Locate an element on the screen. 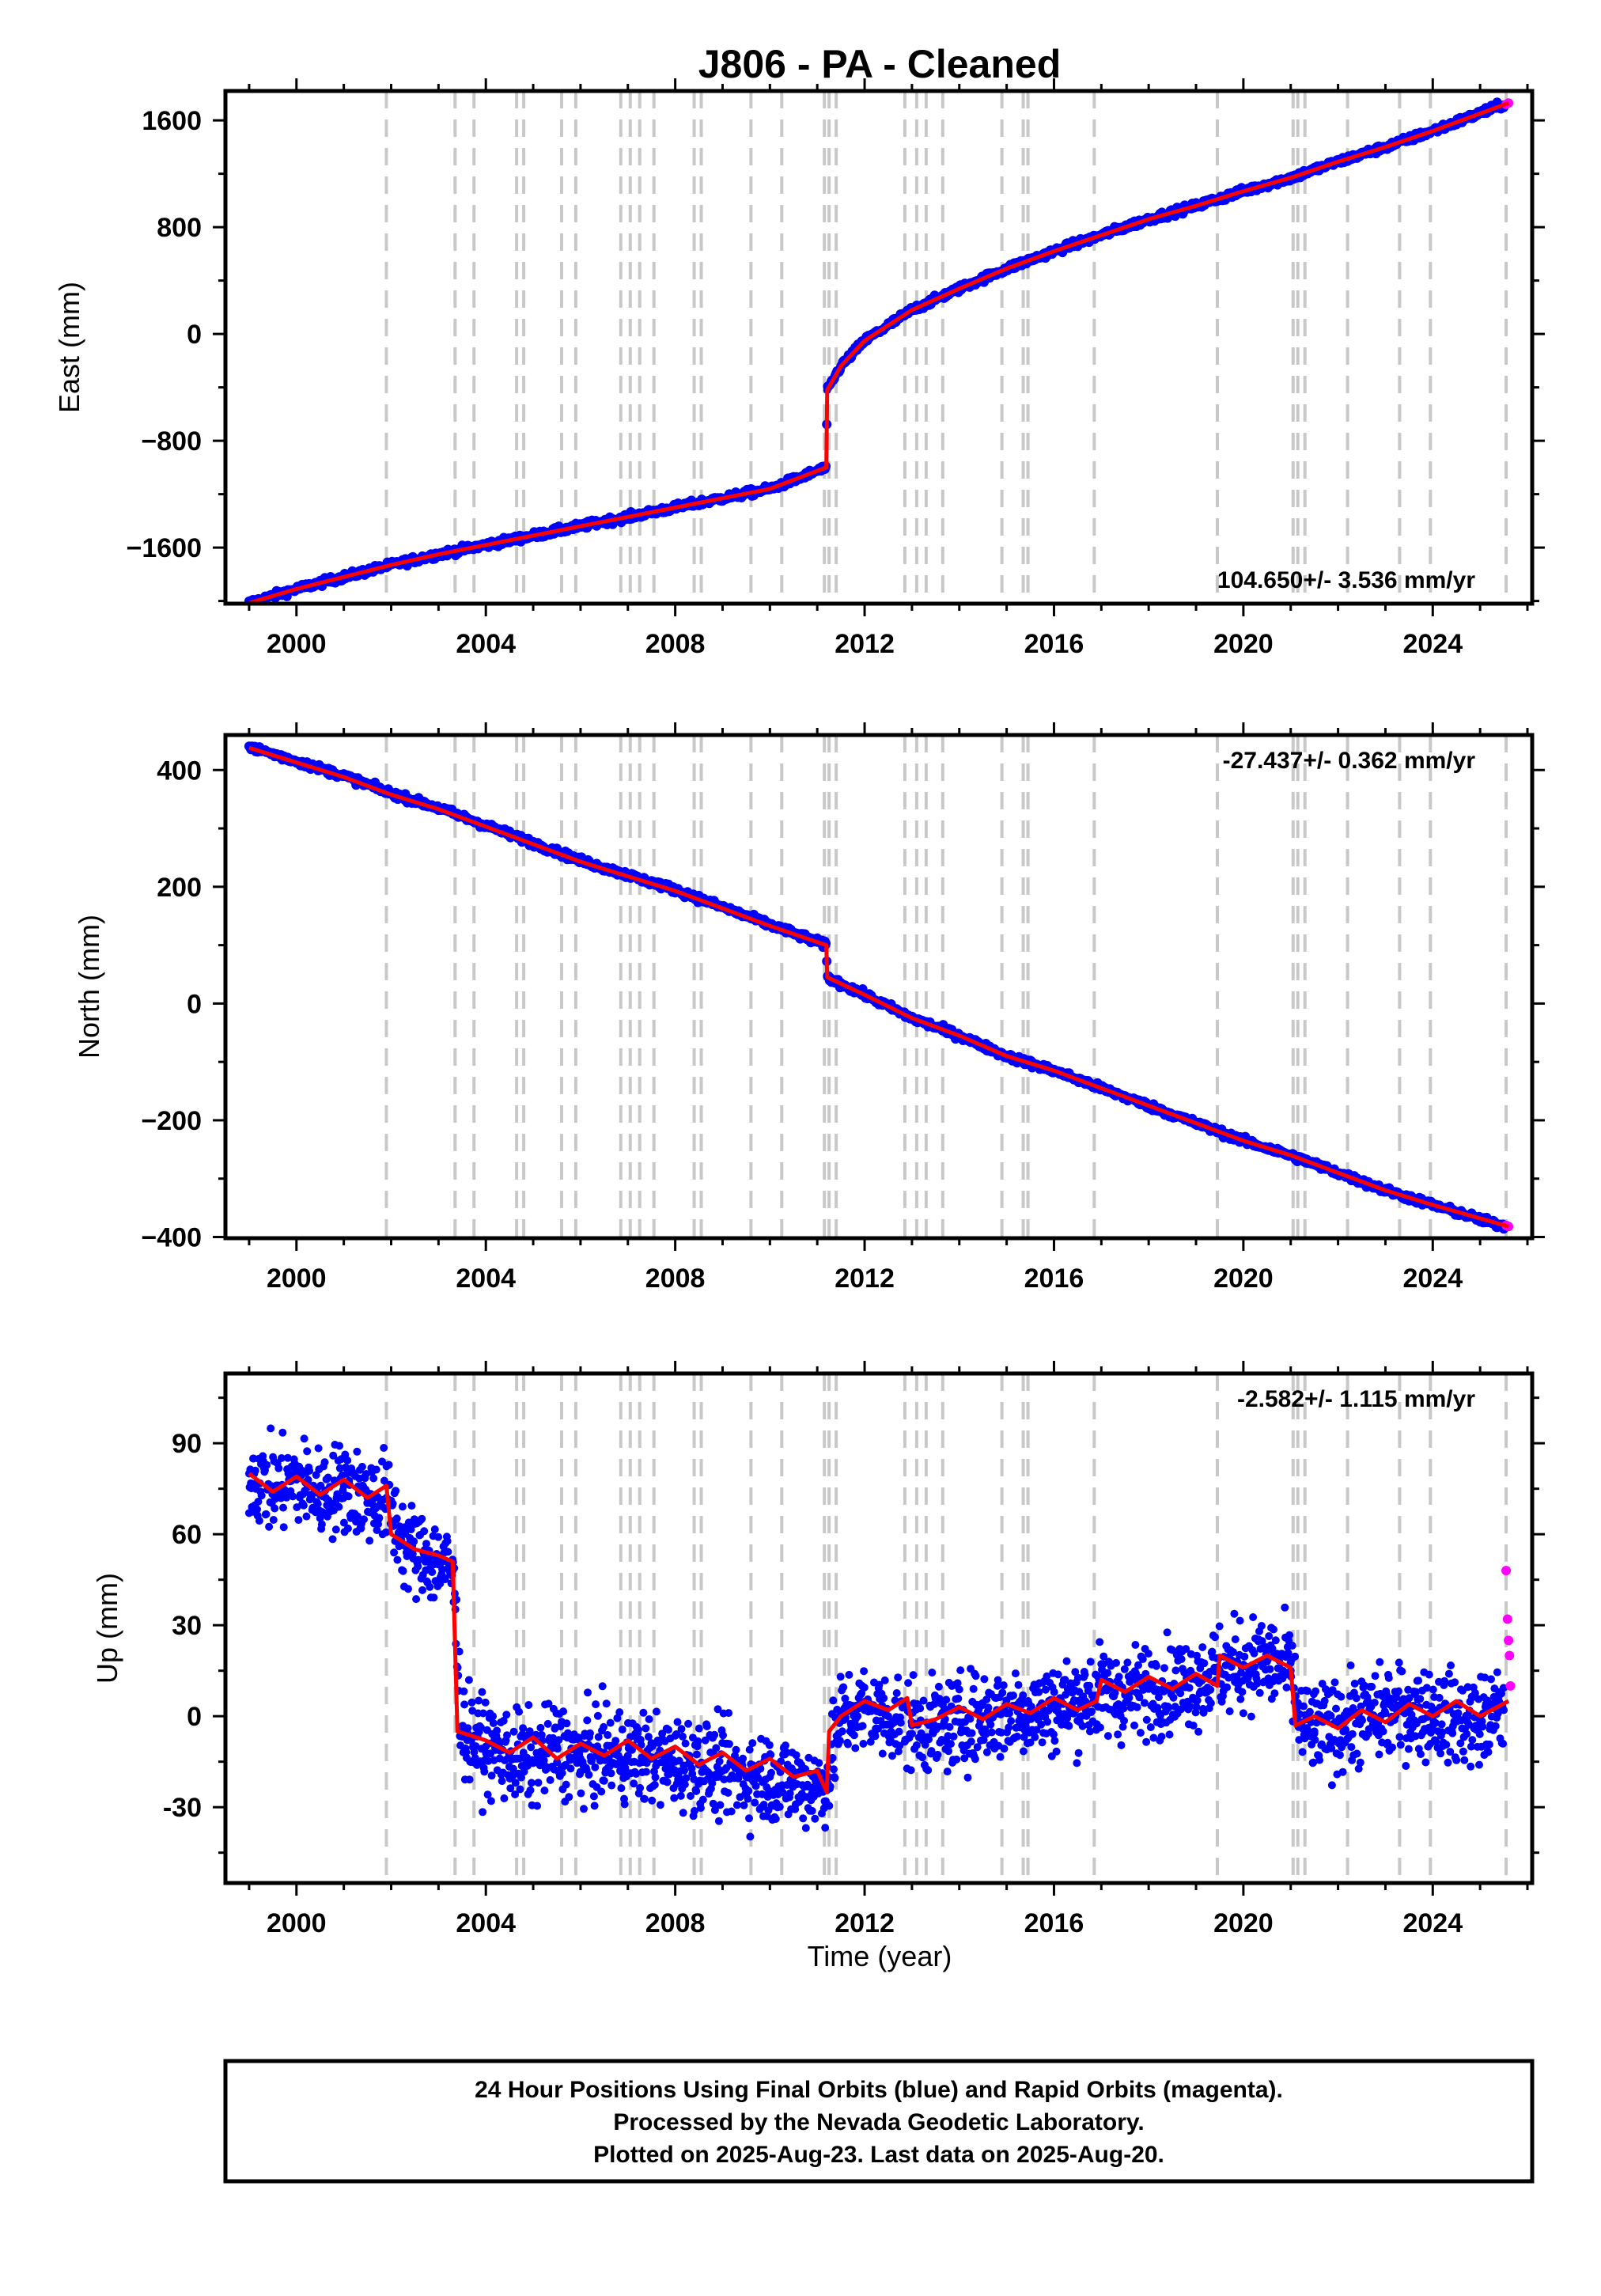  x-tick-label: 2012 is located at coordinates (865, 1279).